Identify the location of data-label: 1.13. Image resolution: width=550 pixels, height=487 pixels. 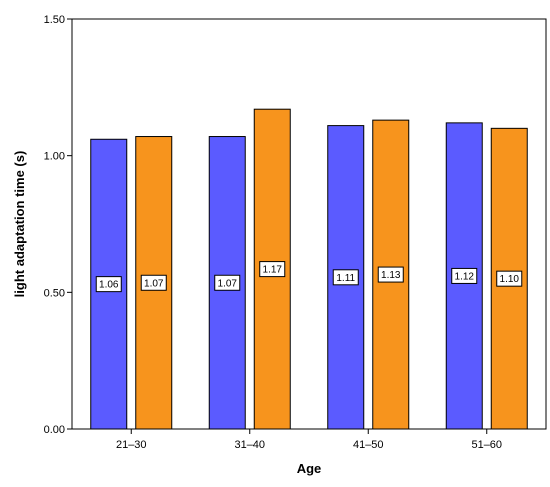
(391, 275).